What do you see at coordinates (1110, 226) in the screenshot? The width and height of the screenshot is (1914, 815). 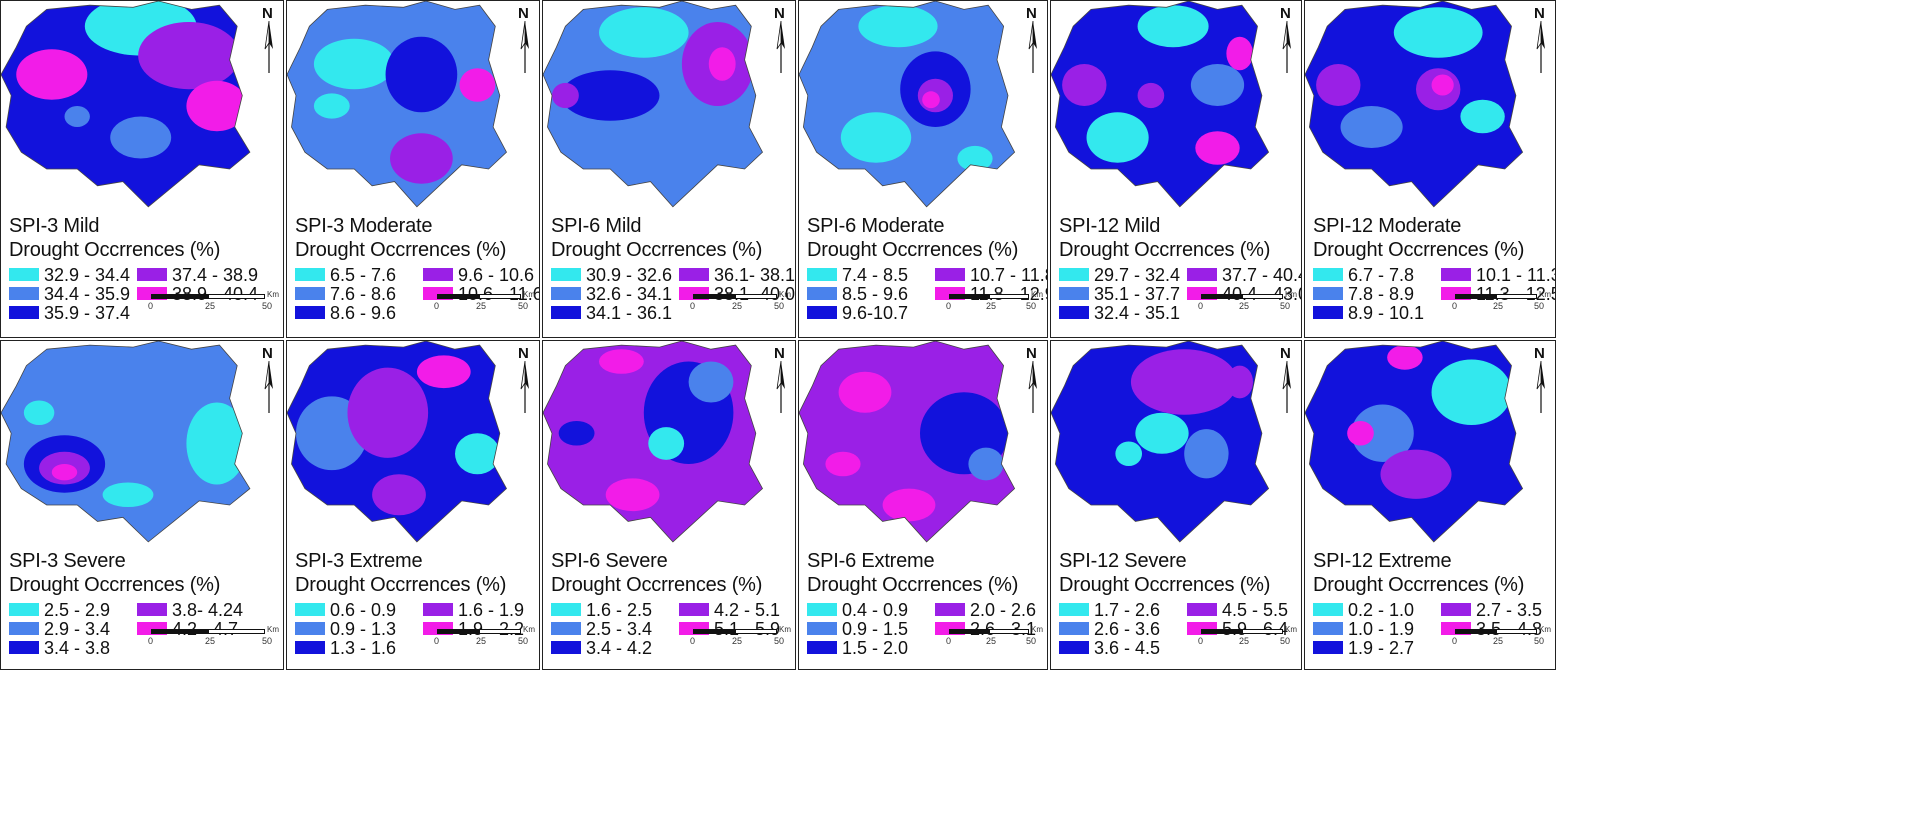 I see `map-title: SPI-12 Mild` at bounding box center [1110, 226].